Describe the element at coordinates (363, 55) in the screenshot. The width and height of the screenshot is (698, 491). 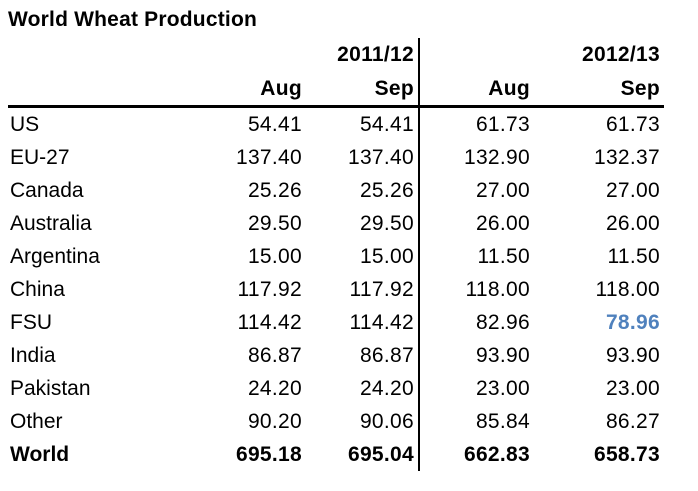
I see `column-group-2011-12: 2011/12` at that location.